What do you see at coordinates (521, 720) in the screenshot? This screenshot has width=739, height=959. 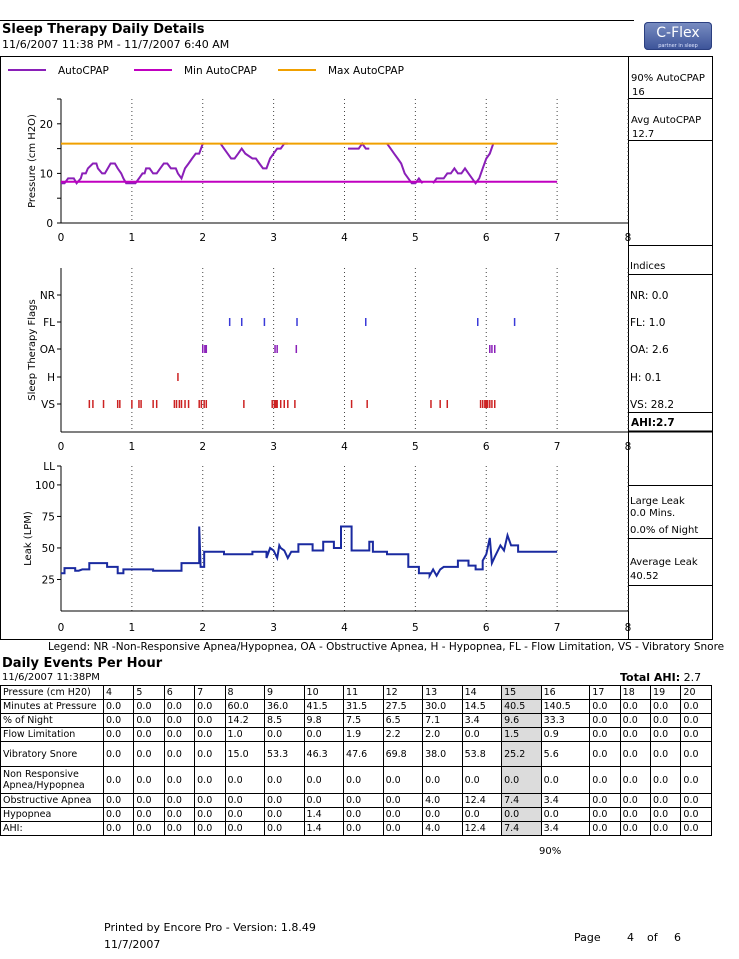 I see `table-cell: 9.6` at bounding box center [521, 720].